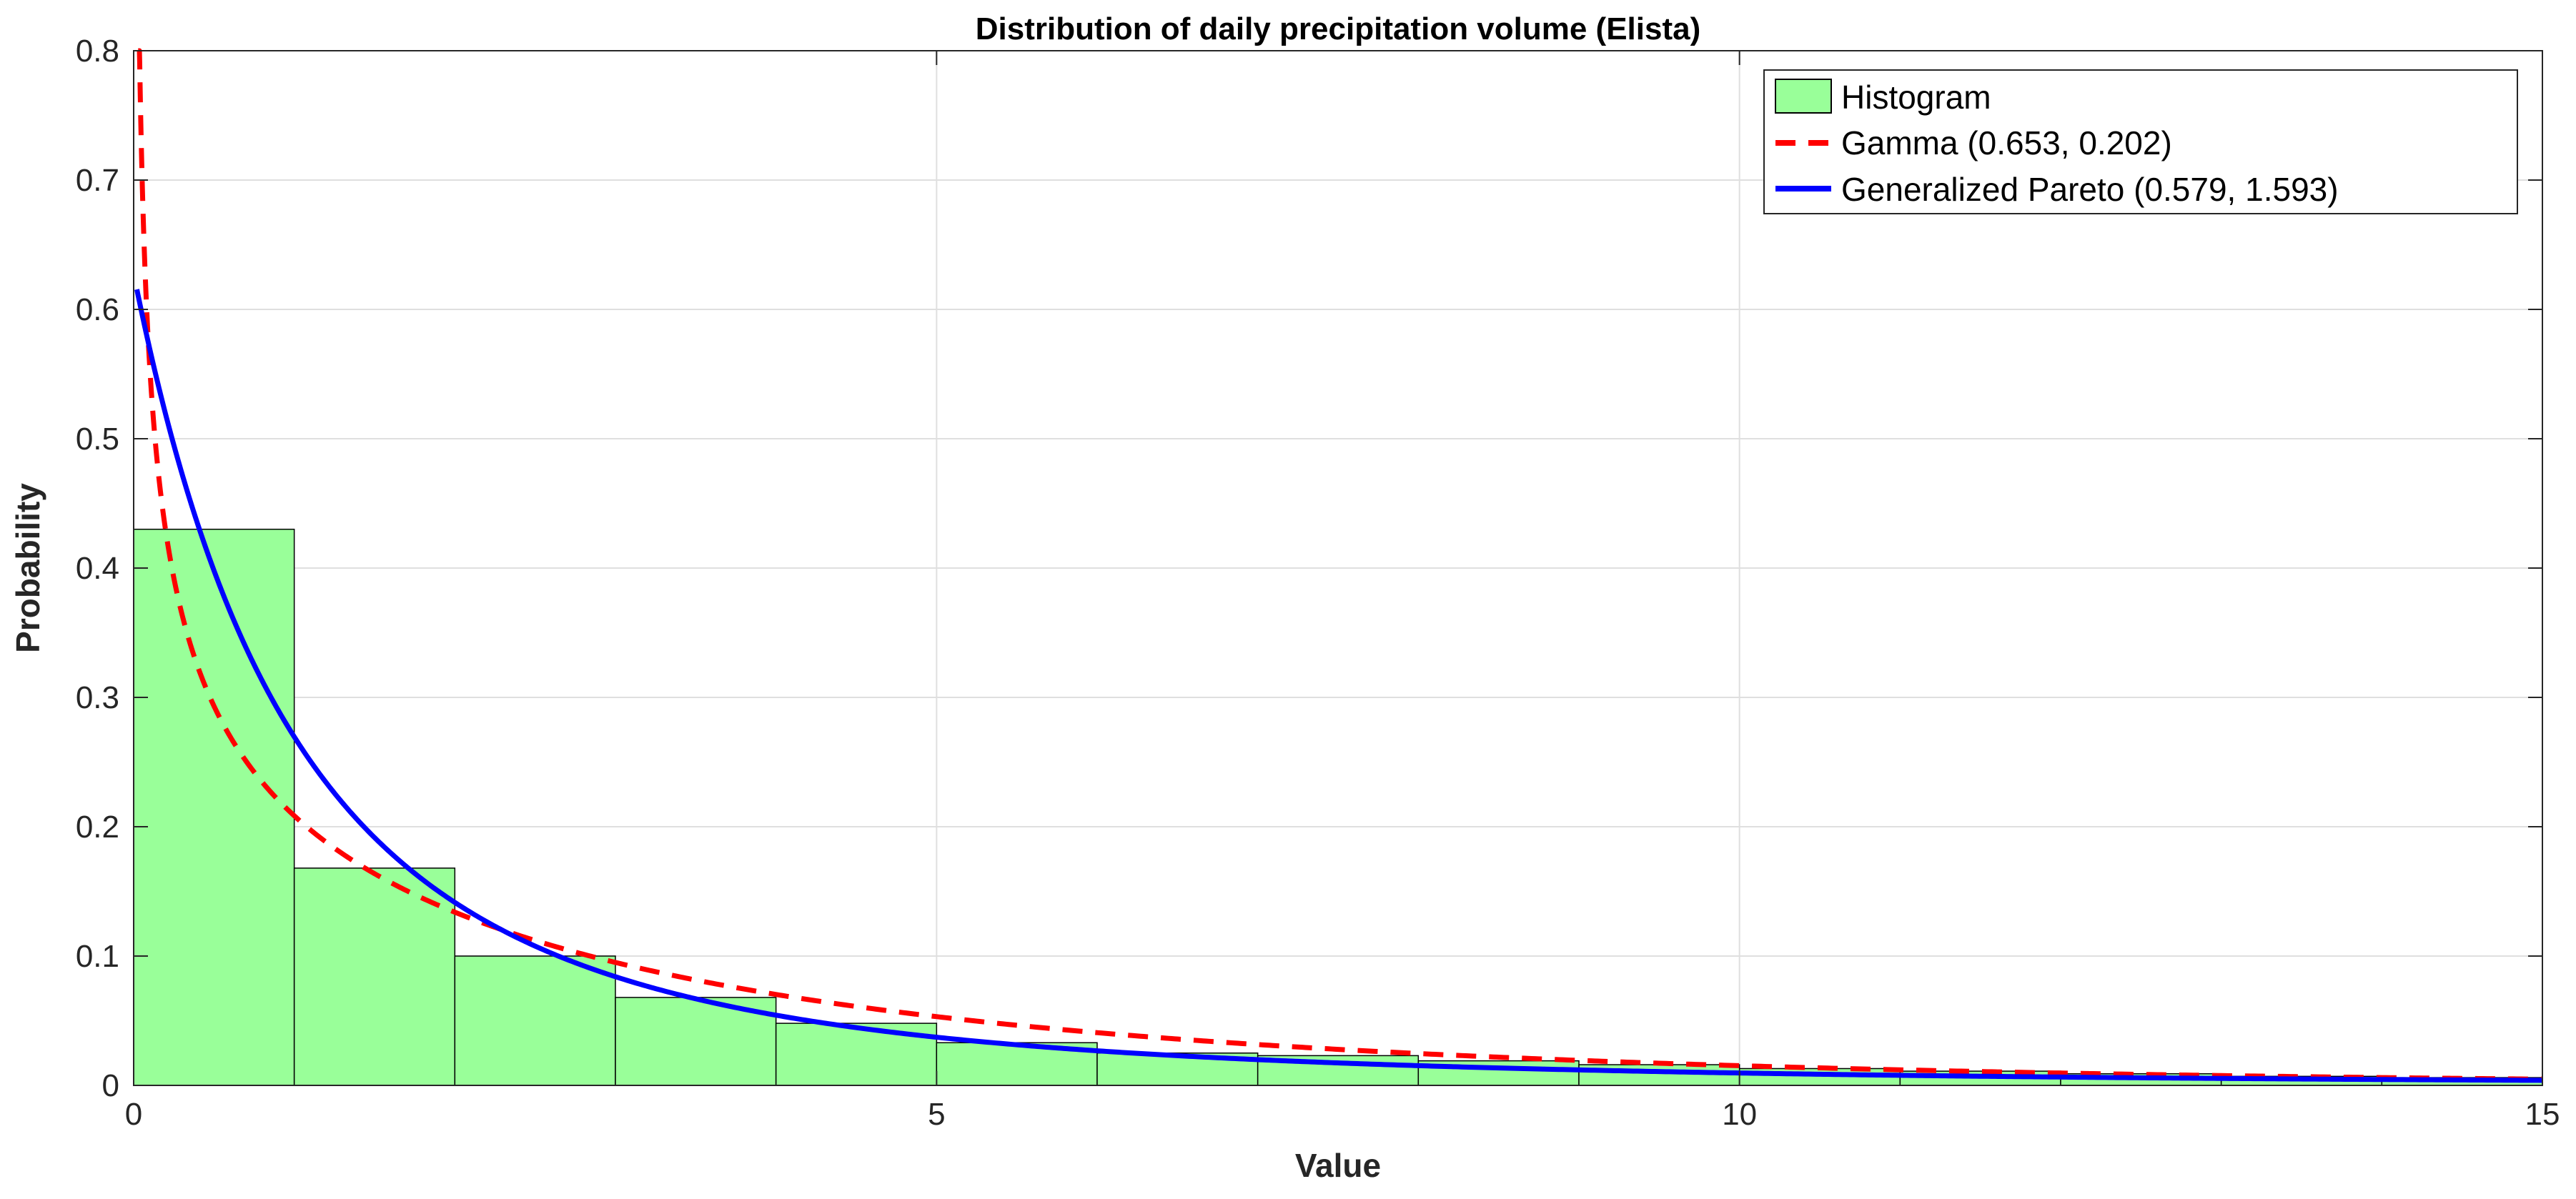  Describe the element at coordinates (2006, 142) in the screenshot. I see `legend-label-gamma: Gamma (0.653, 0.202)` at that location.